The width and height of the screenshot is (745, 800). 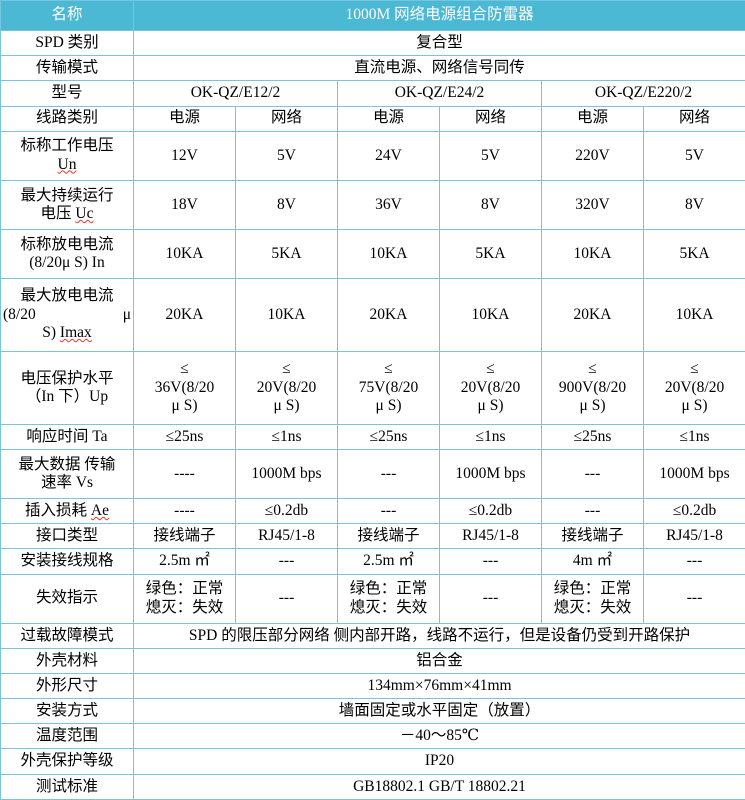 What do you see at coordinates (592, 511) in the screenshot?
I see `insertion-loss-value: ---` at bounding box center [592, 511].